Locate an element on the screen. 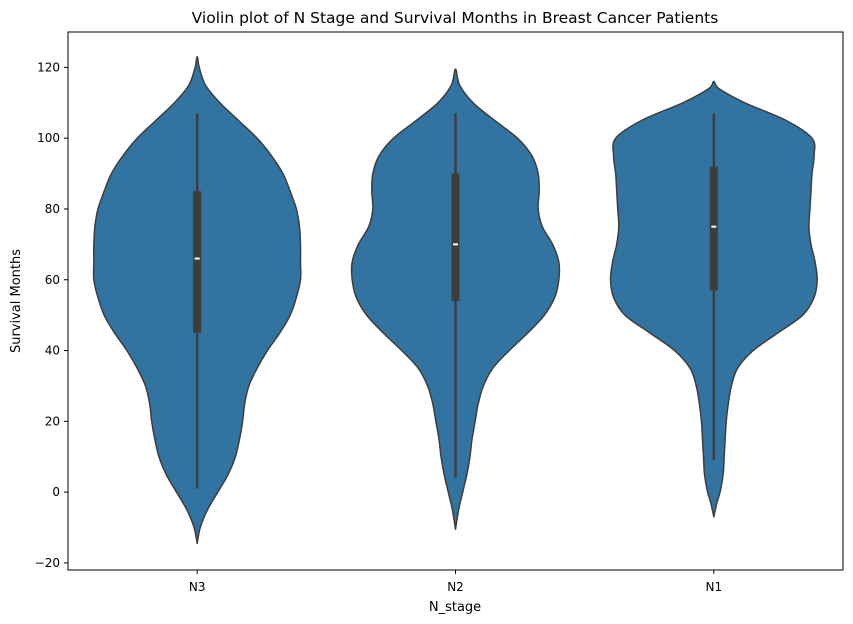 This screenshot has height=624, width=853. y-axis-title: Survival Months is located at coordinates (16, 301).